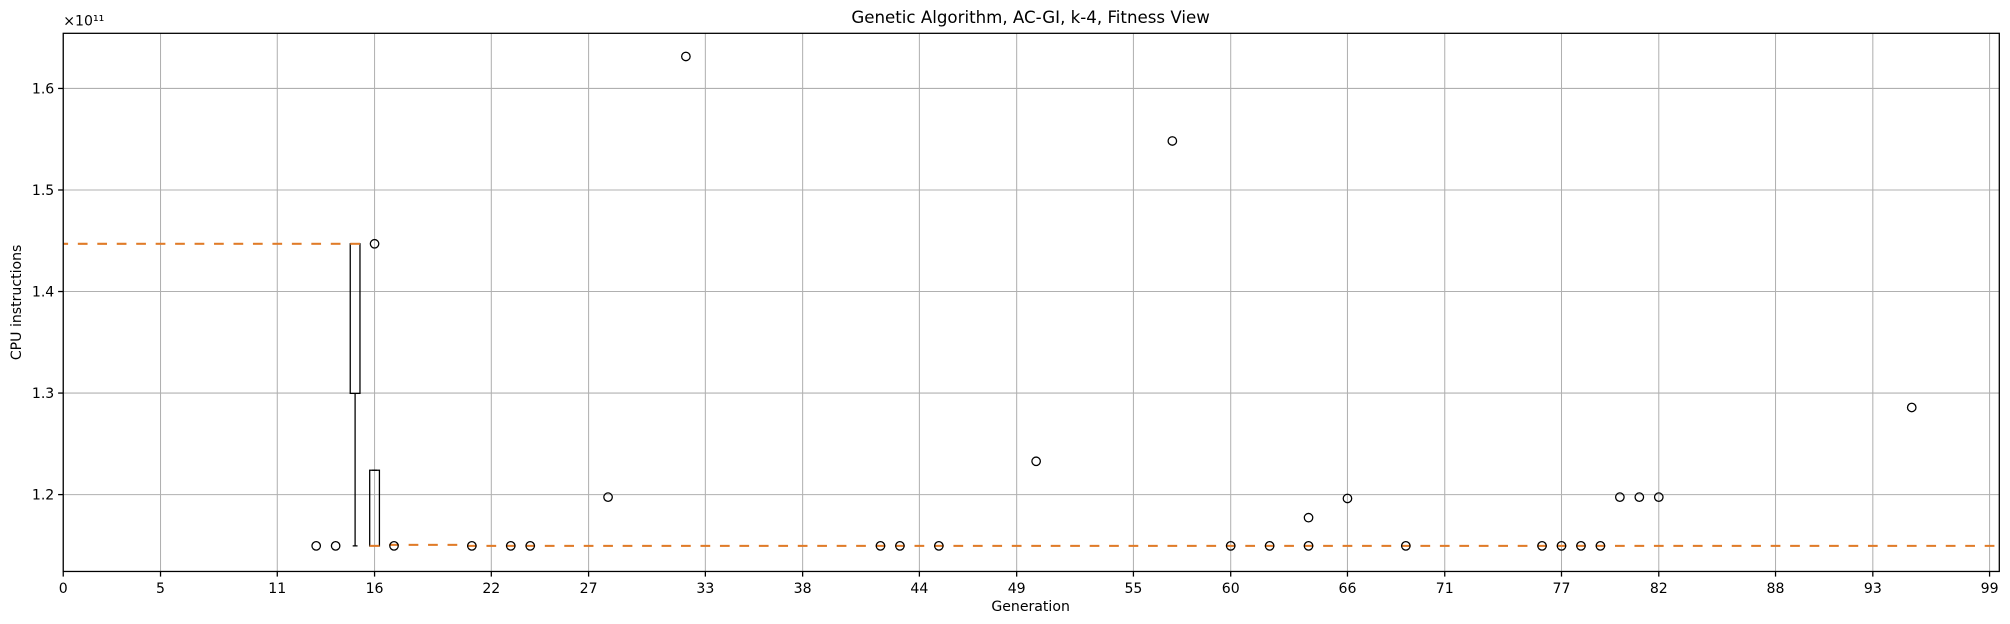  Describe the element at coordinates (355, 319) in the screenshot. I see `box` at that location.